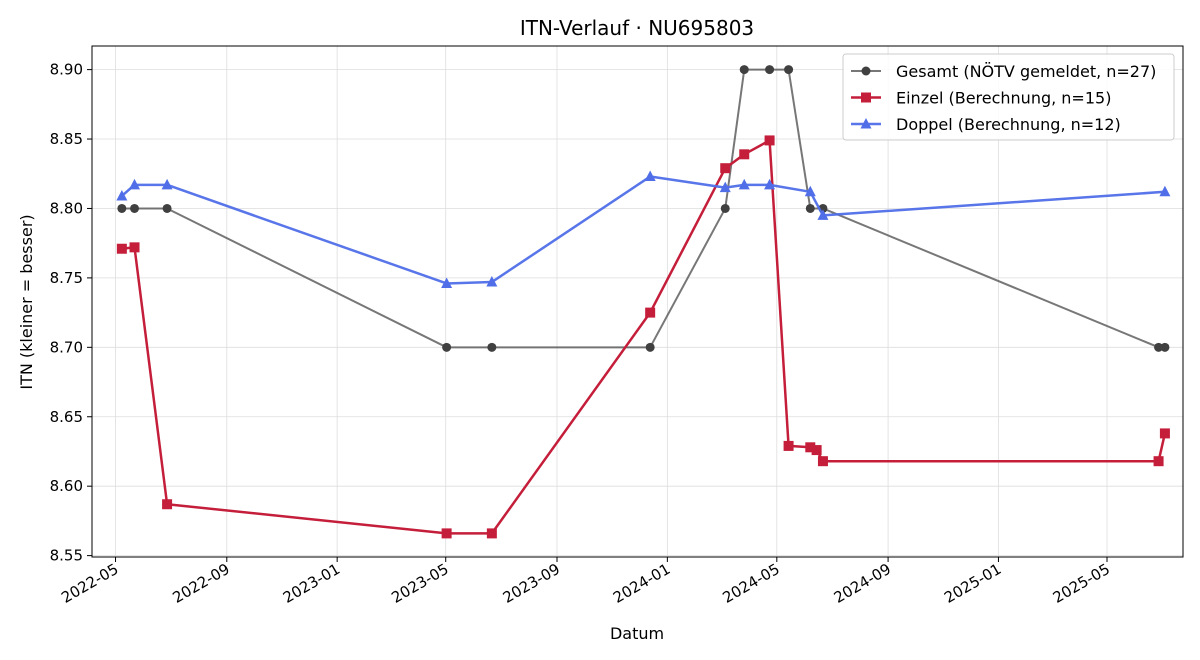  What do you see at coordinates (26, 301) in the screenshot?
I see `y-axis-title: ITN (kleiner = besser)` at bounding box center [26, 301].